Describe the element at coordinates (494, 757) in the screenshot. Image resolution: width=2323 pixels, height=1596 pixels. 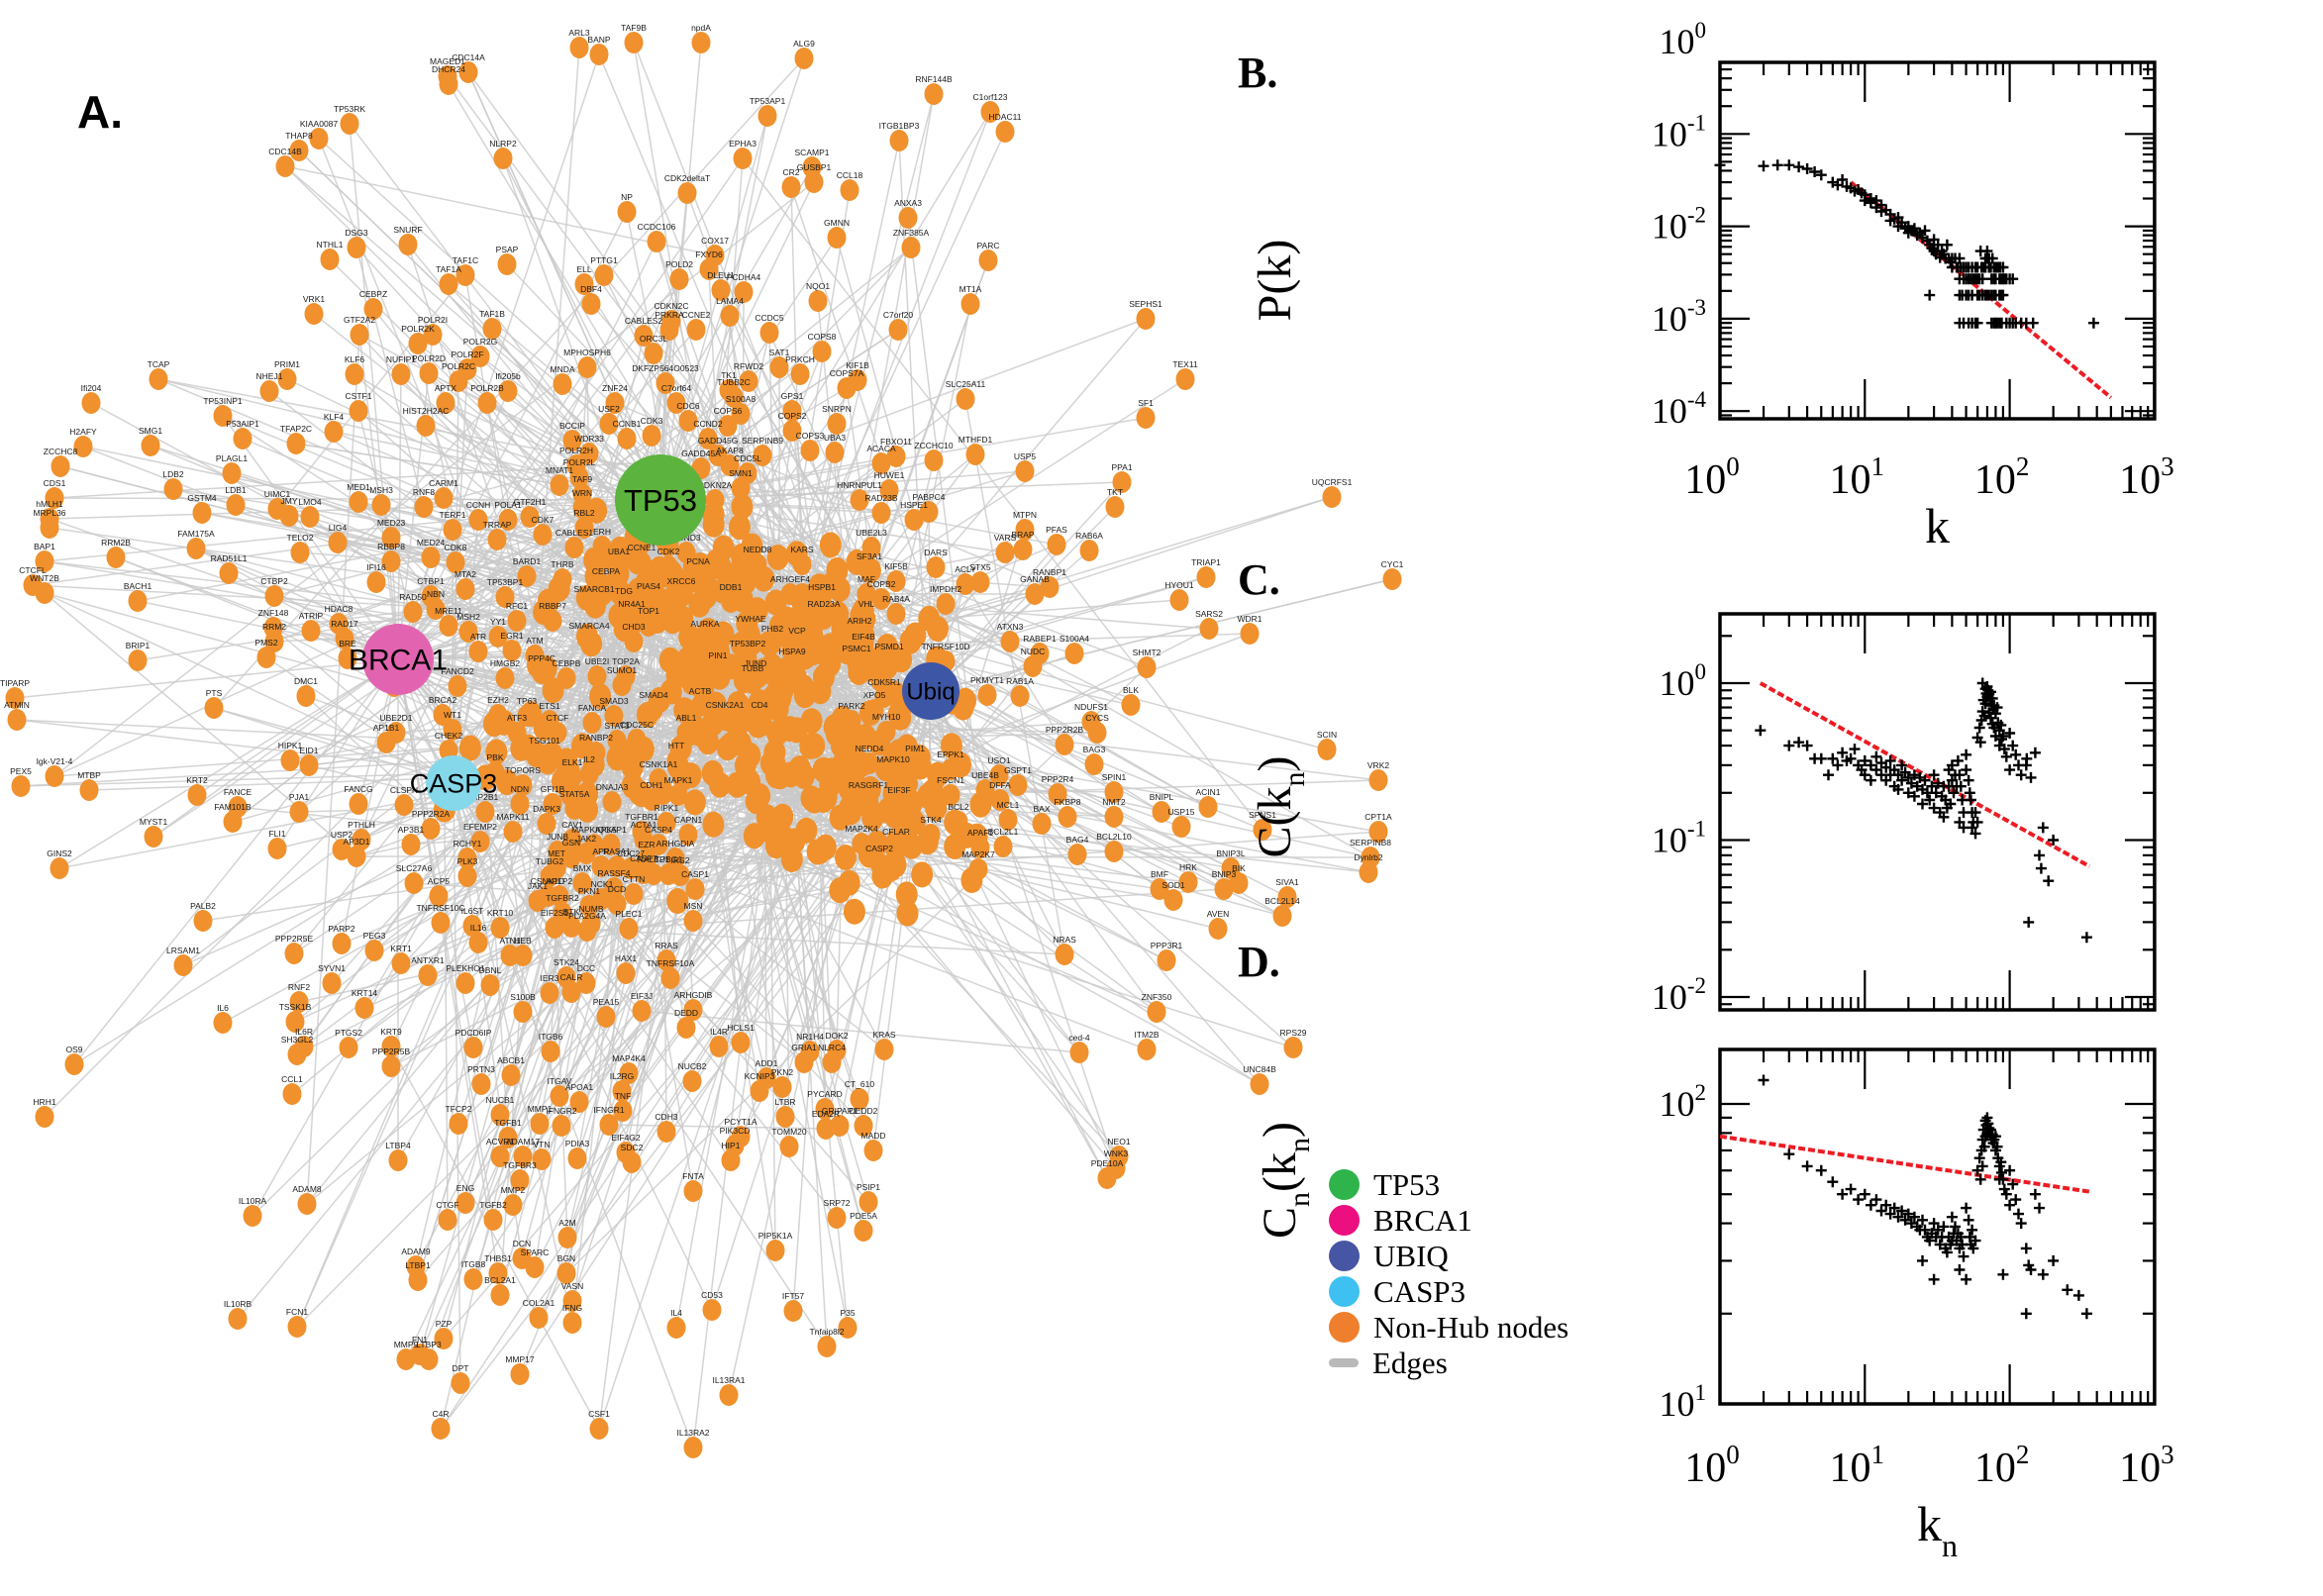
I see `network-node-label: PBK` at that location.